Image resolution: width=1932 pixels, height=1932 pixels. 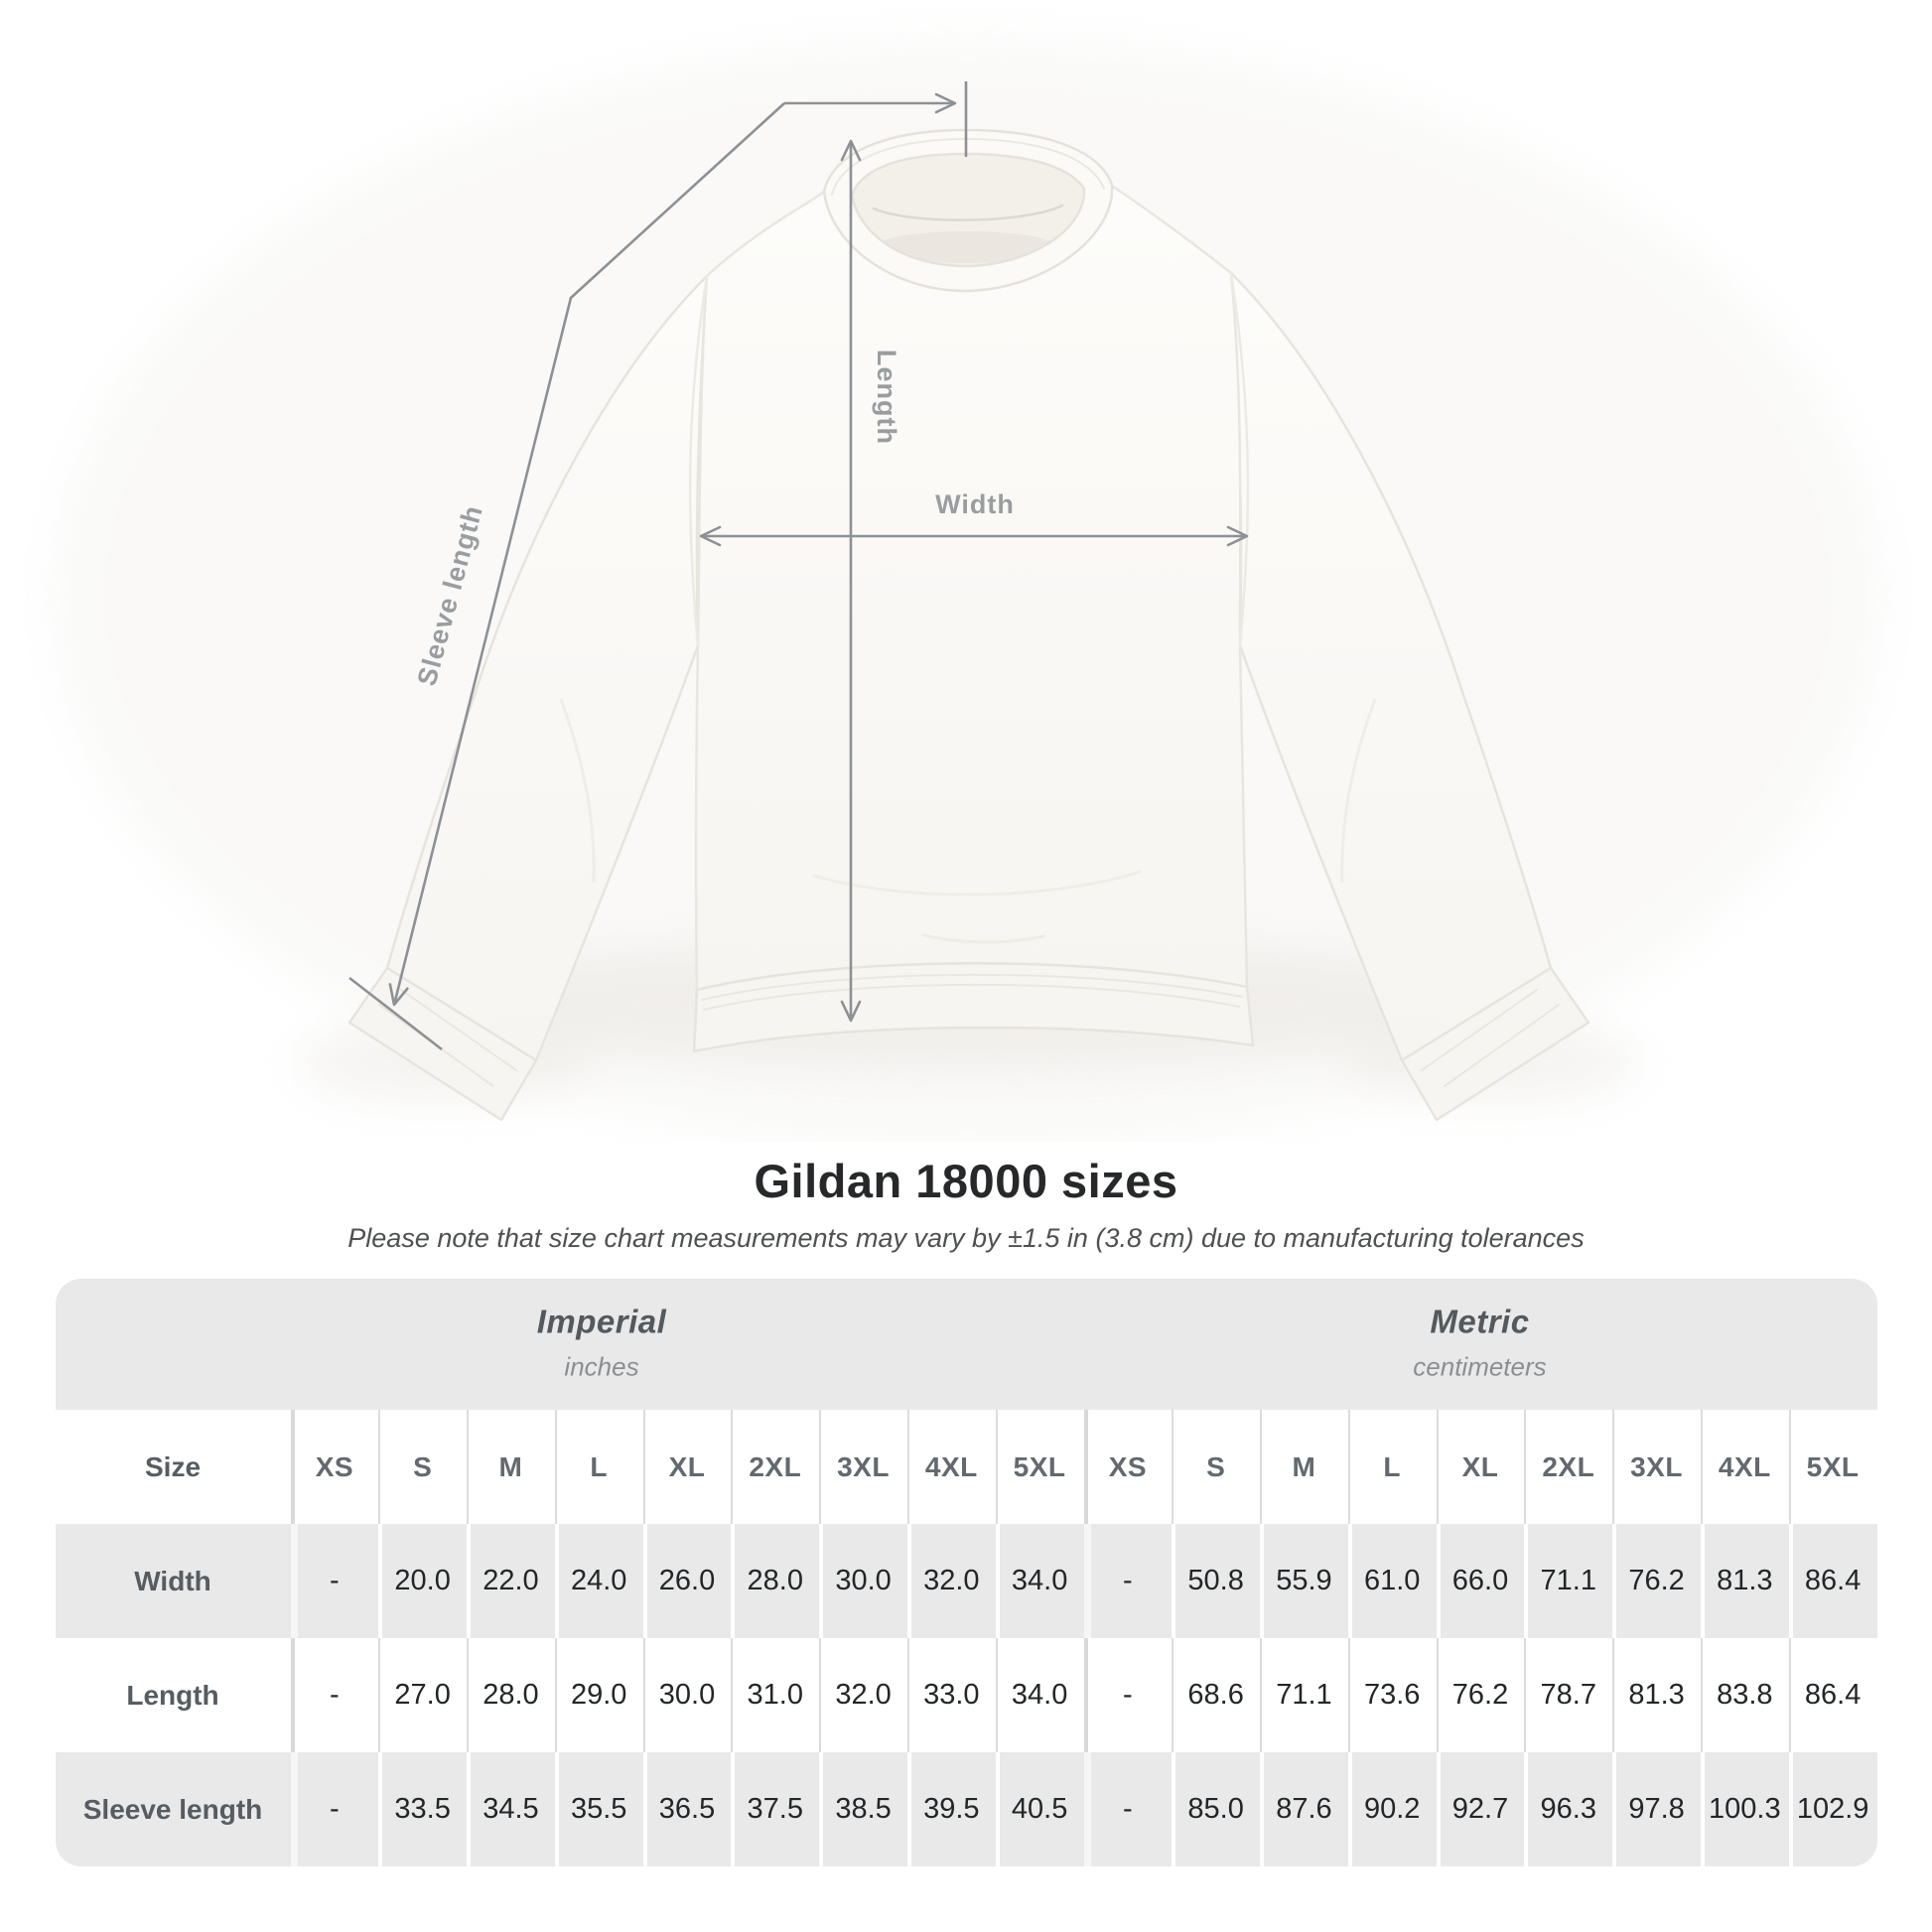 I want to click on unit-group-band: Imperial inches Metric centimeters, so click(x=966, y=1345).